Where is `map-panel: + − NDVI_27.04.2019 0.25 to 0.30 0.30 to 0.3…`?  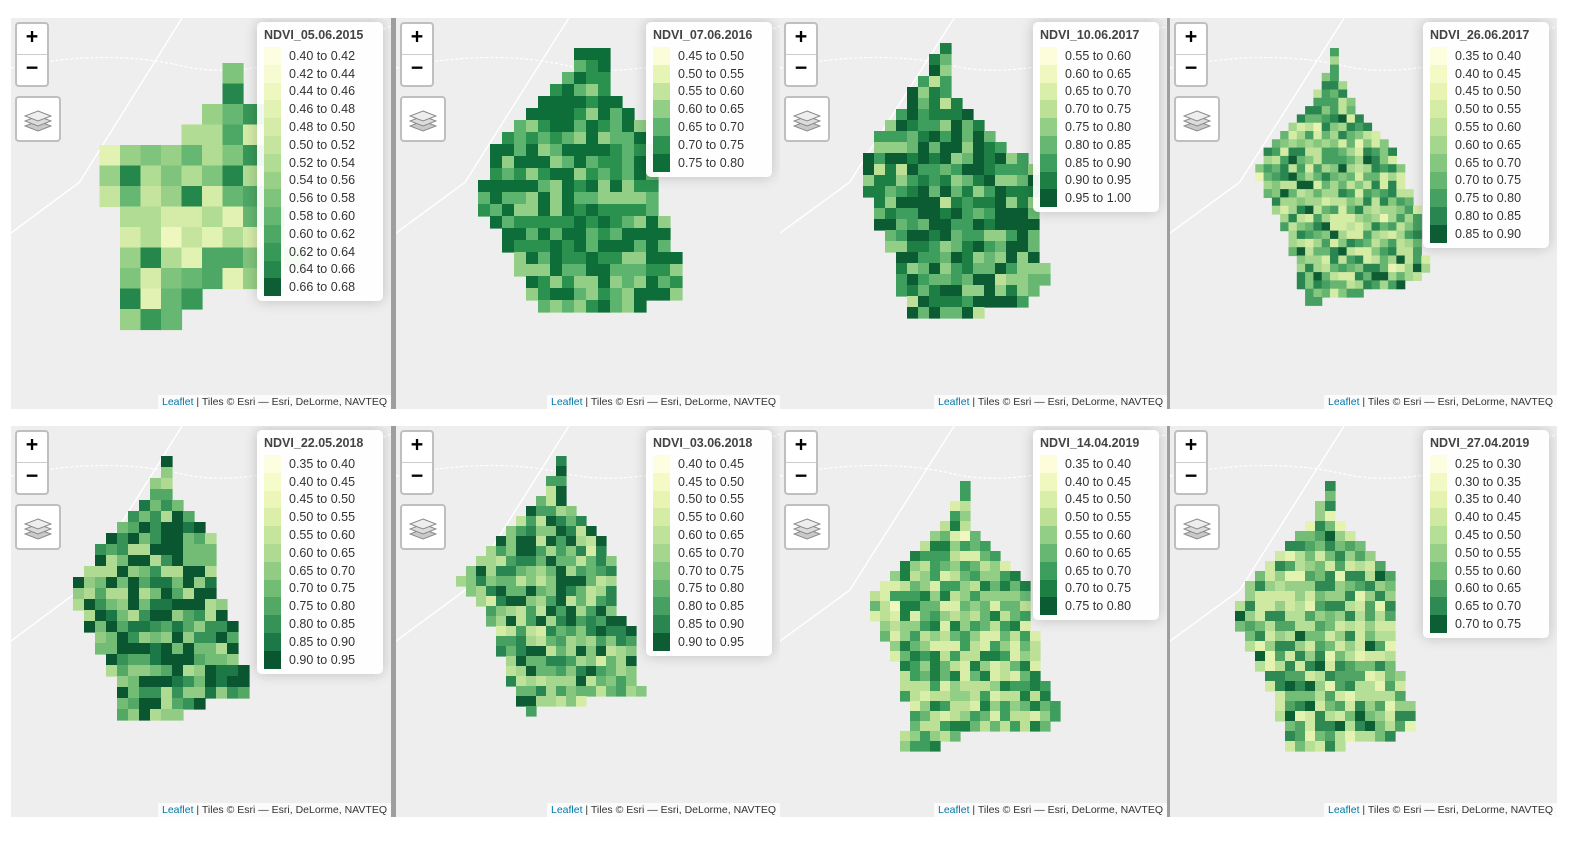
map-panel: + − NDVI_27.04.2019 0.25 to 0.30 0.30 to 0.3… is located at coordinates (1363, 621).